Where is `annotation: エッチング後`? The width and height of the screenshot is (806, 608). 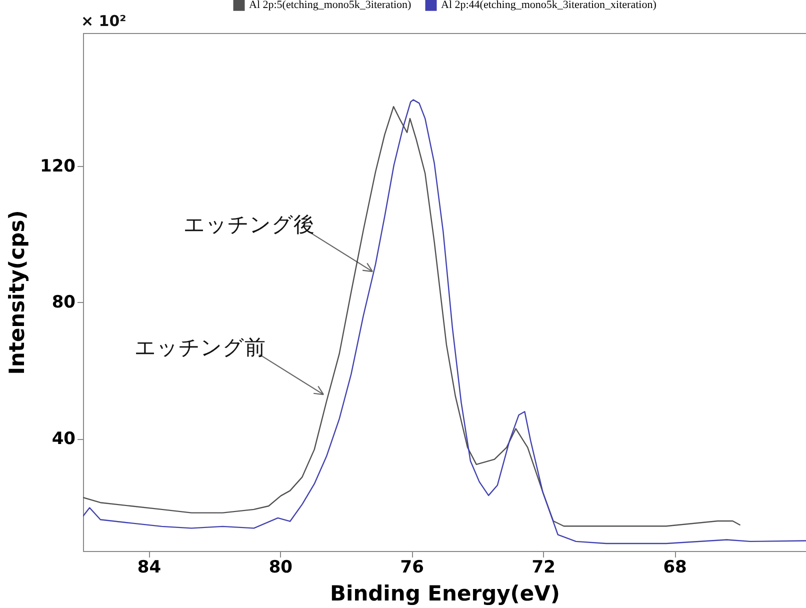 annotation: エッチング後 is located at coordinates (249, 224).